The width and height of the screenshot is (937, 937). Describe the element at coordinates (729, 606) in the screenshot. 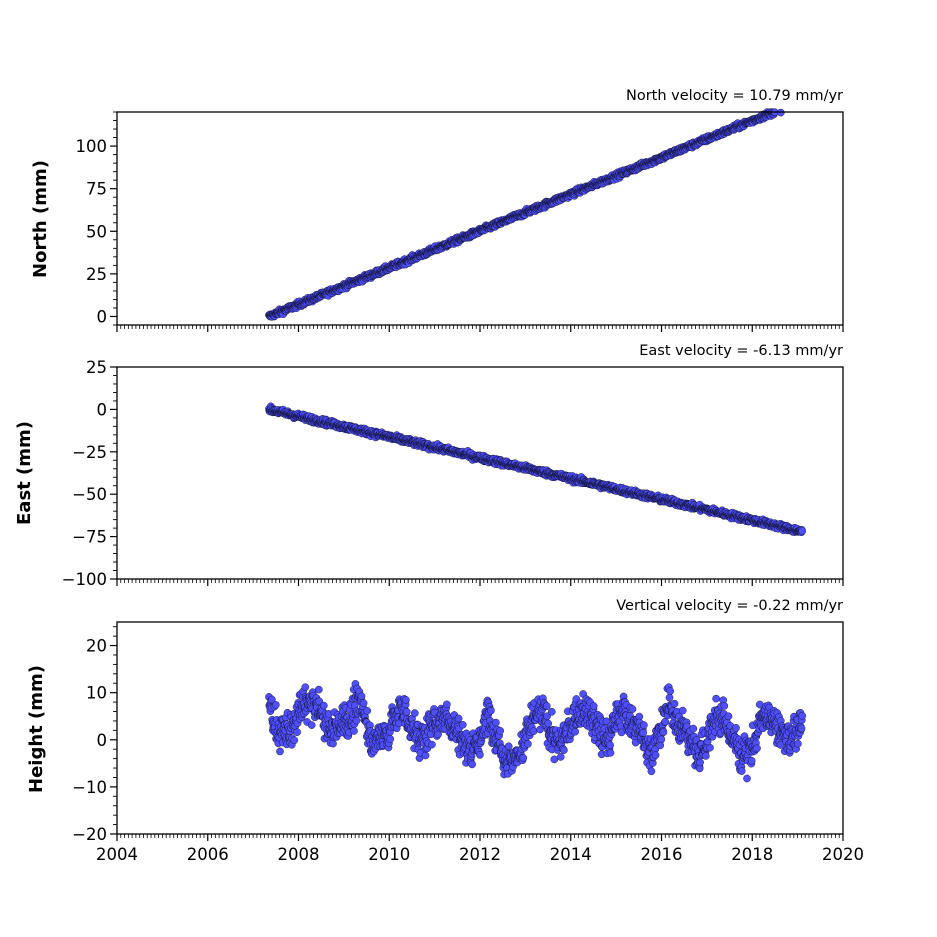

I see `vertical-velocity-title: Vertical velocity = -0.22 mm/yr` at that location.